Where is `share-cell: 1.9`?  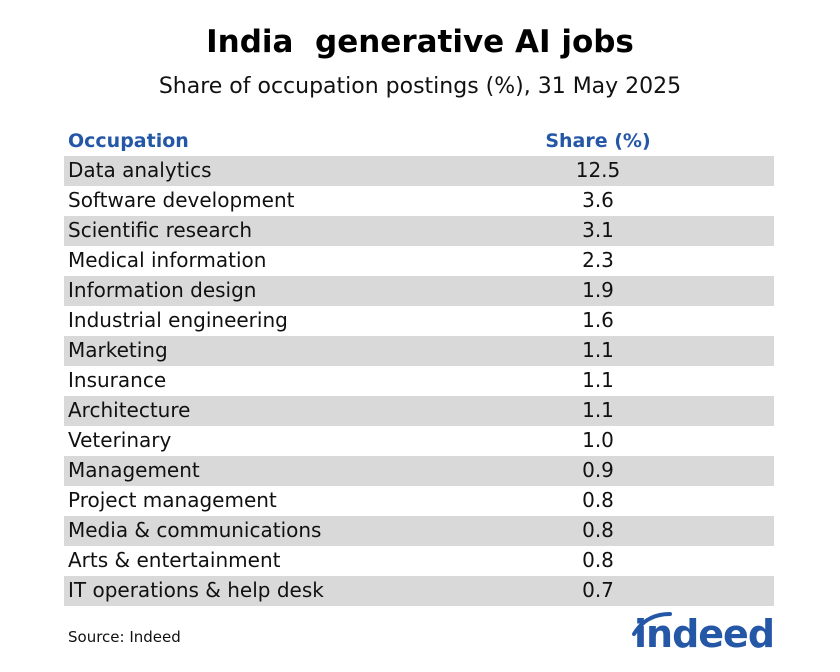 share-cell: 1.9 is located at coordinates (598, 290).